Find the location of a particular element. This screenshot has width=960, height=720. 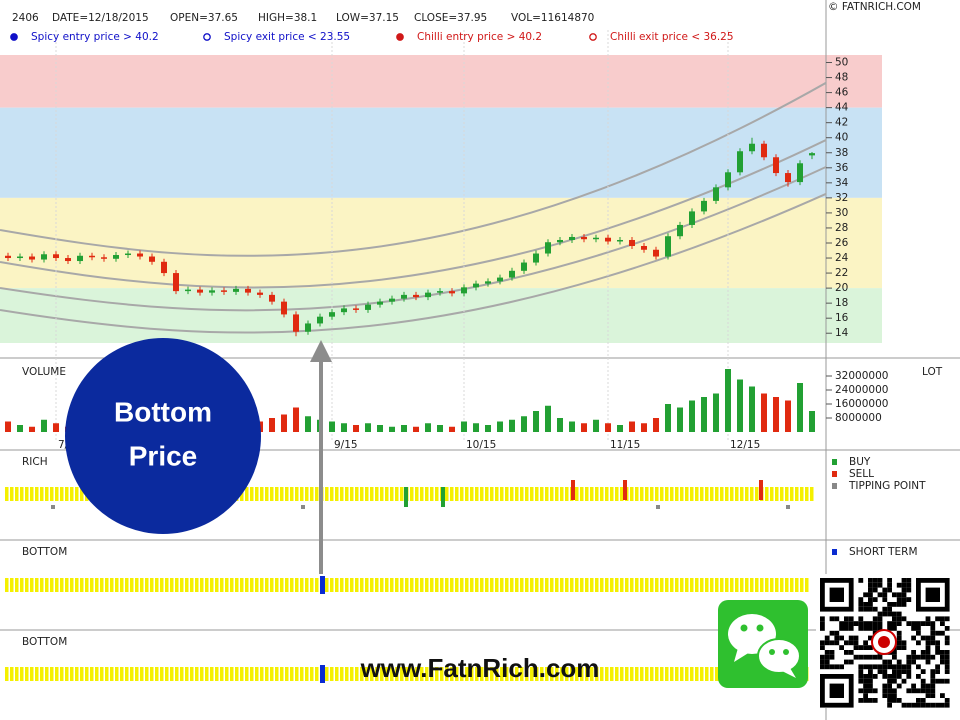

y-tick-label: 24000000 is located at coordinates (861, 390).